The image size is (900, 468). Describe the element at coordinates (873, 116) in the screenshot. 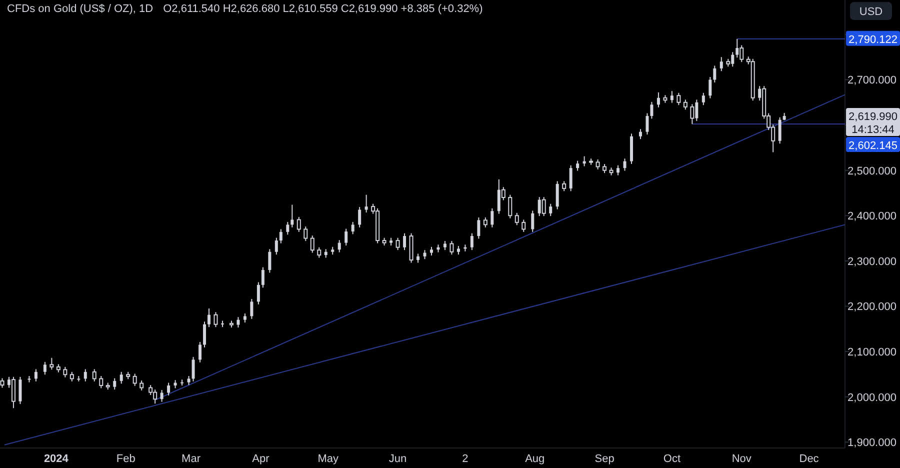

I see `text: 2,619.990` at that location.